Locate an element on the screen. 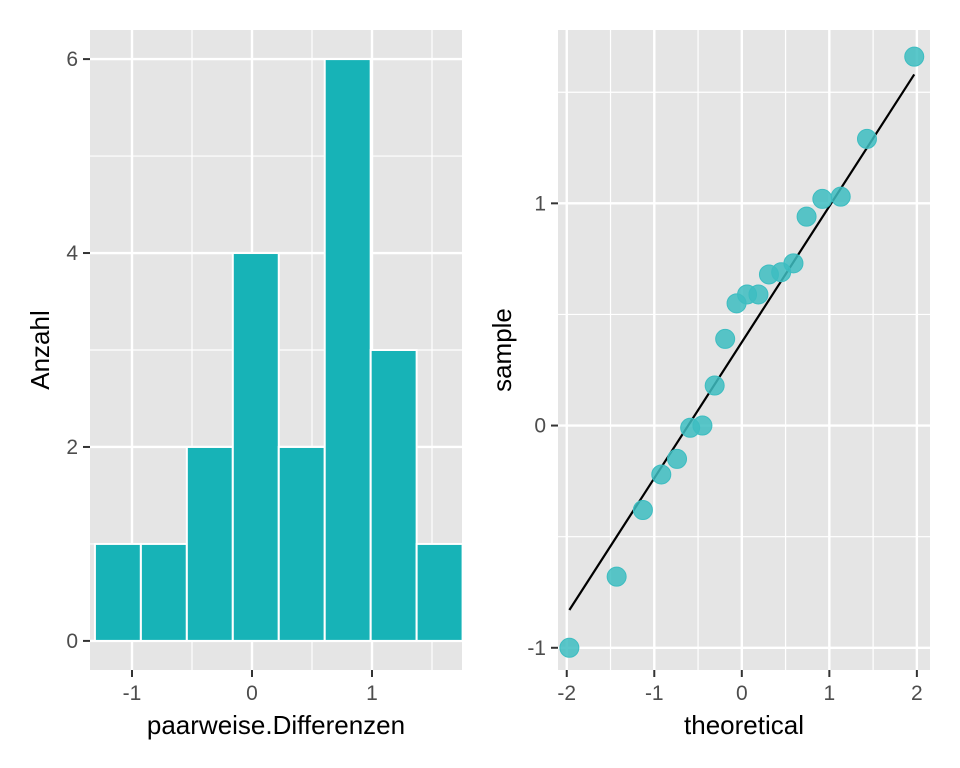  qq-x-tick-label: 0 is located at coordinates (742, 693).